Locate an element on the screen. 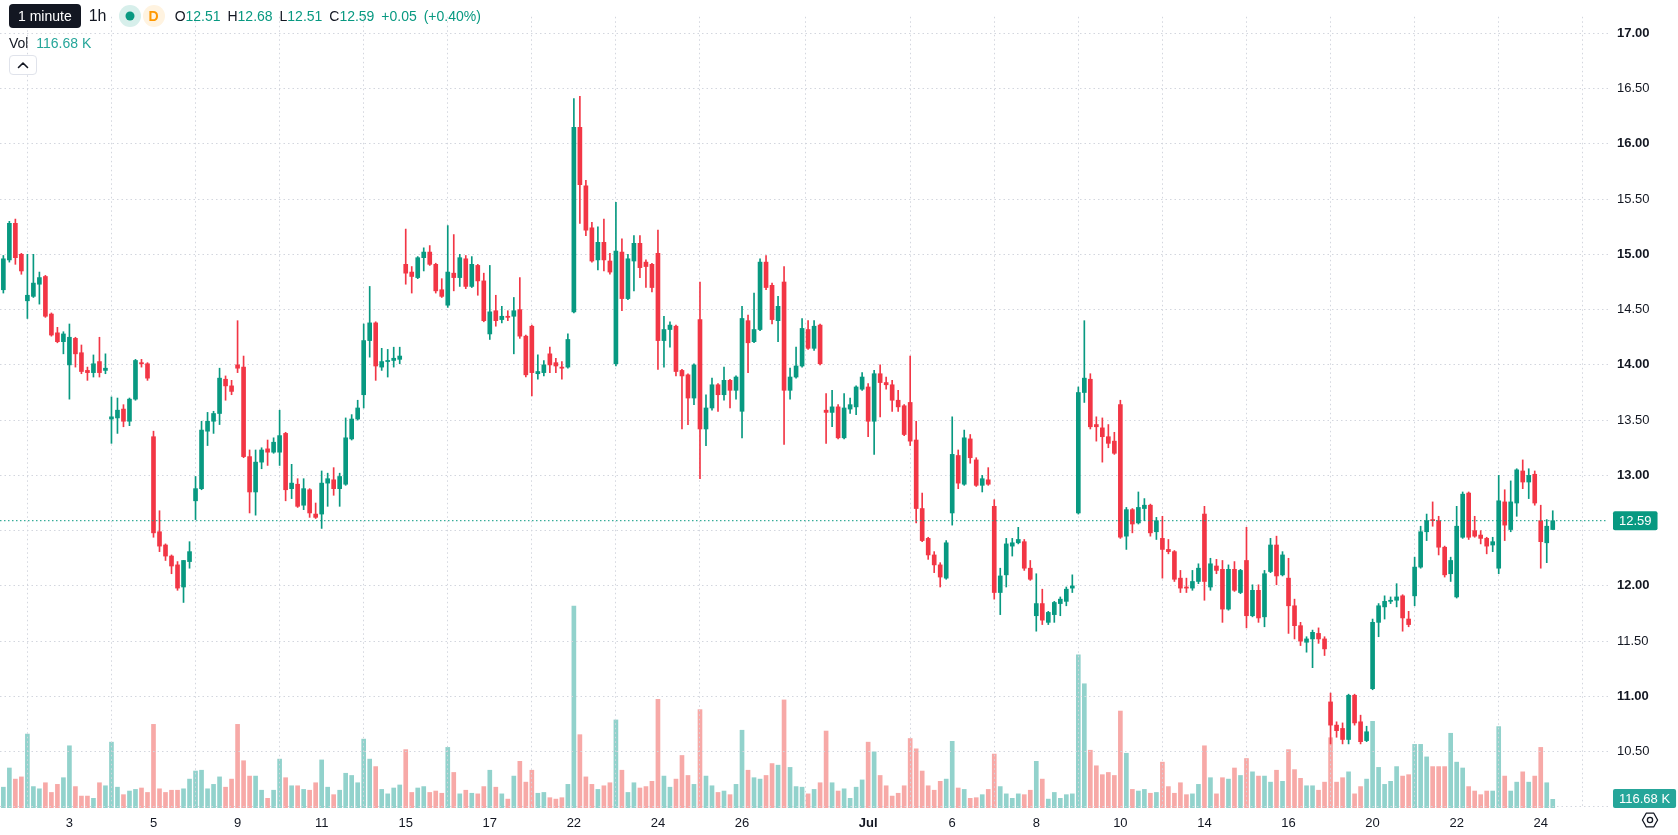  y-tick-label: 13.50 is located at coordinates (1633, 419).